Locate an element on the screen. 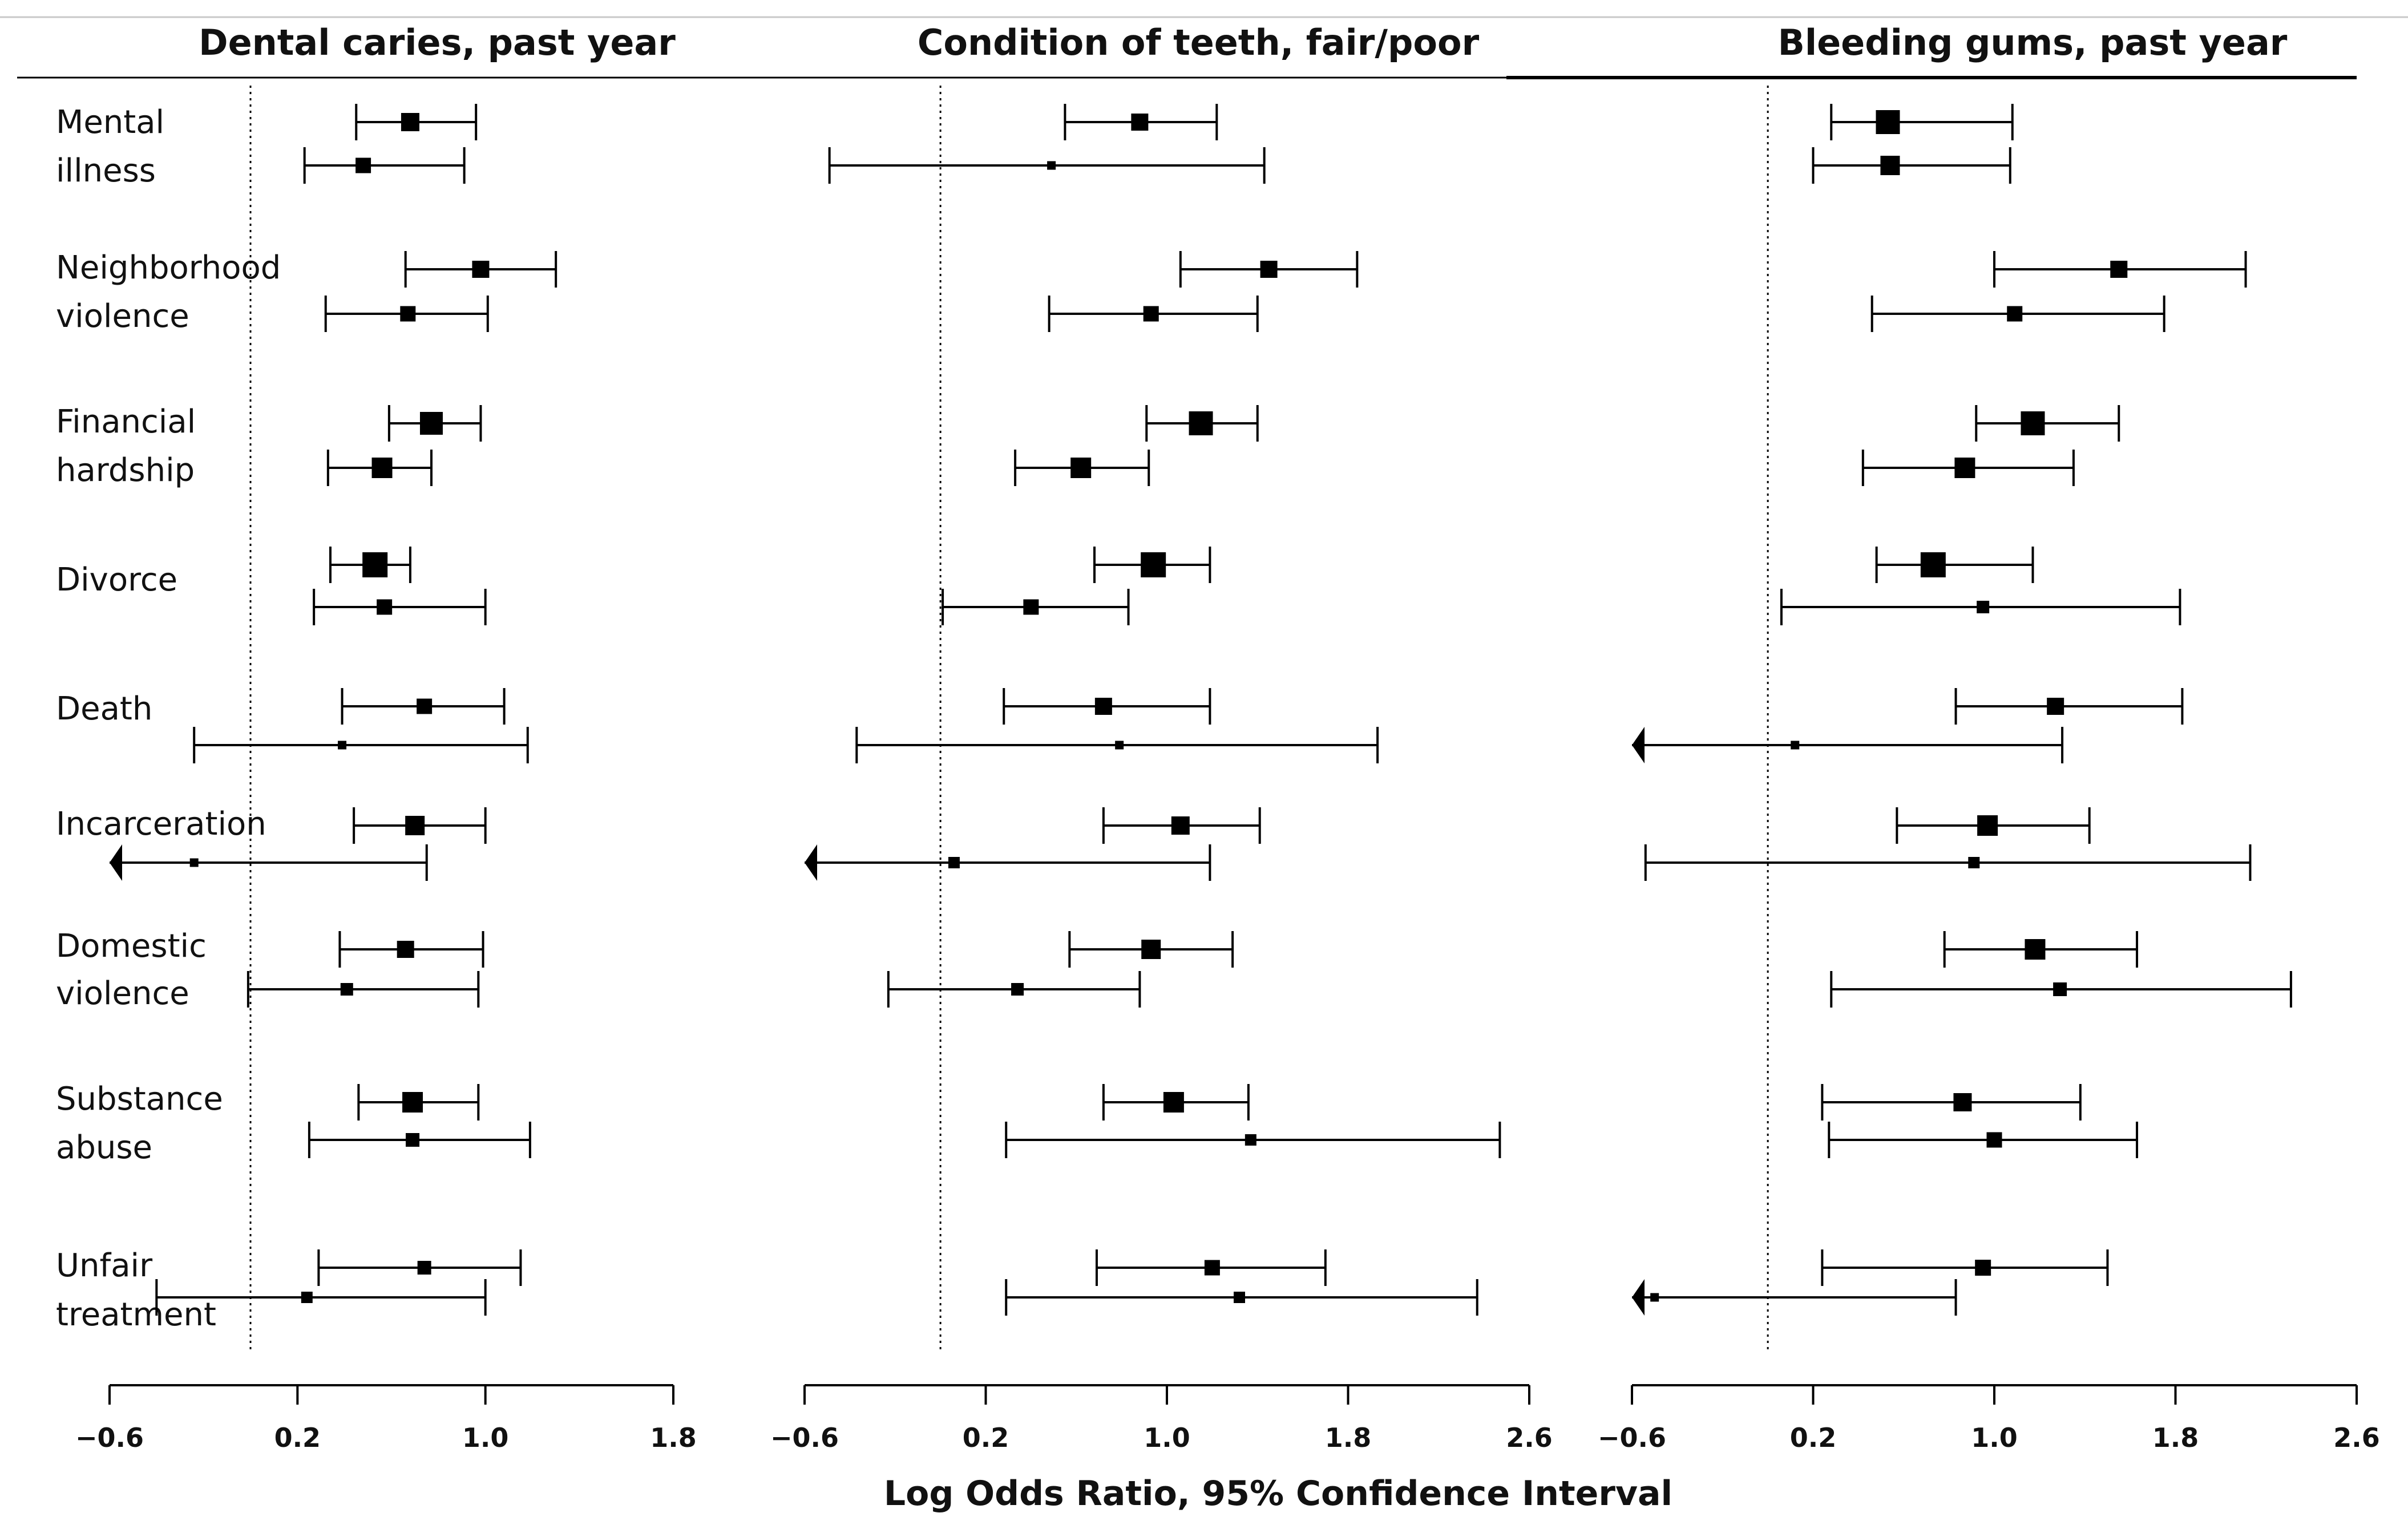  x-axis-title: Log Odds Ratio, 95% Confidence Interval is located at coordinates (1278, 1494).